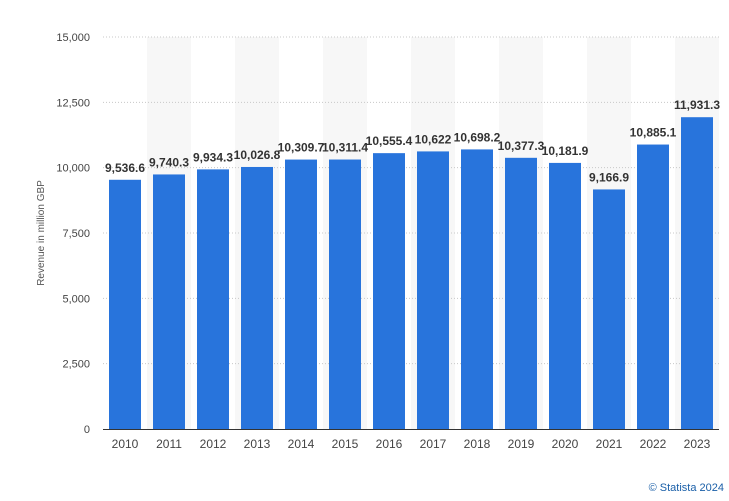 The width and height of the screenshot is (729, 501). I want to click on y-axis-title: Revenue in million GBP, so click(41, 233).